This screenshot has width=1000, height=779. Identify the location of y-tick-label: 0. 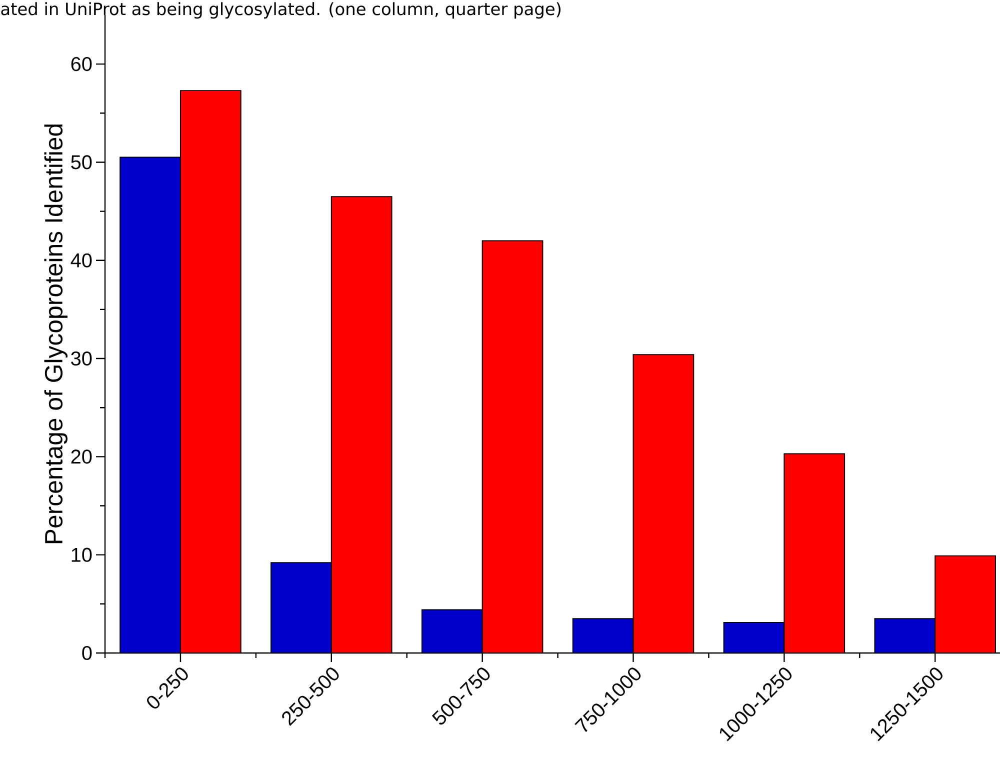
(87, 653).